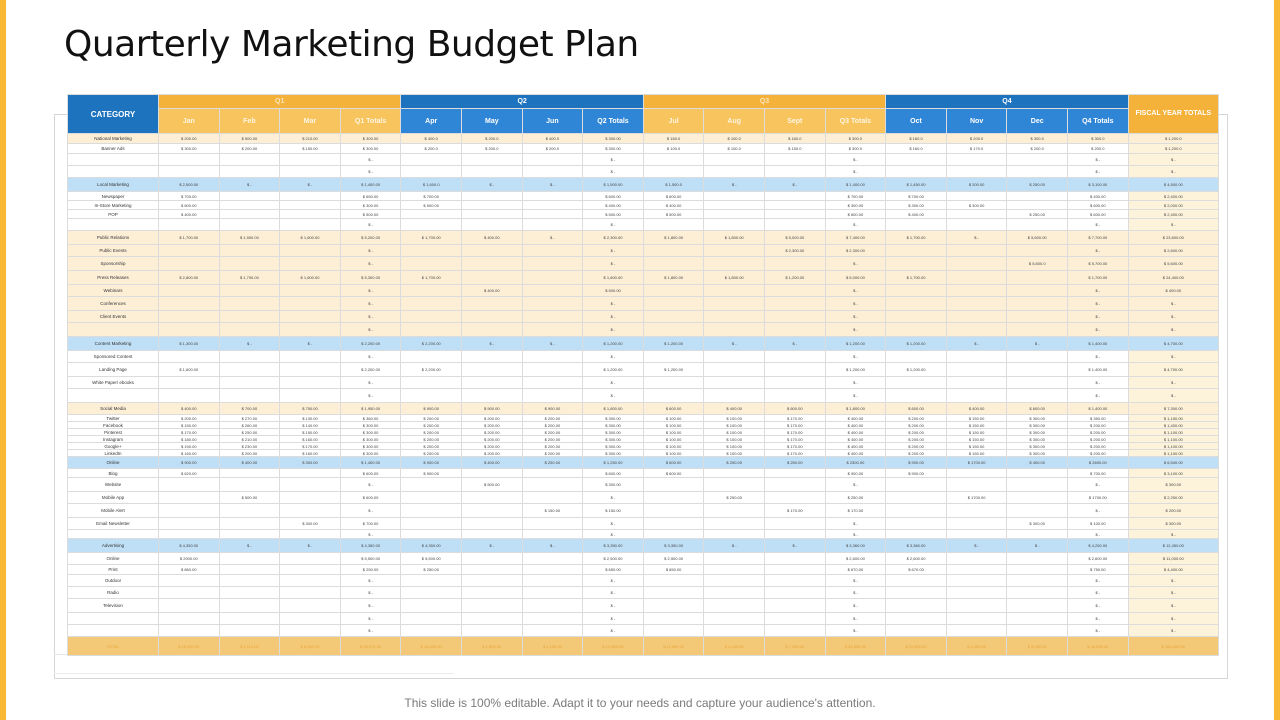  I want to click on table-cell: $ 4,350.00, so click(370, 545).